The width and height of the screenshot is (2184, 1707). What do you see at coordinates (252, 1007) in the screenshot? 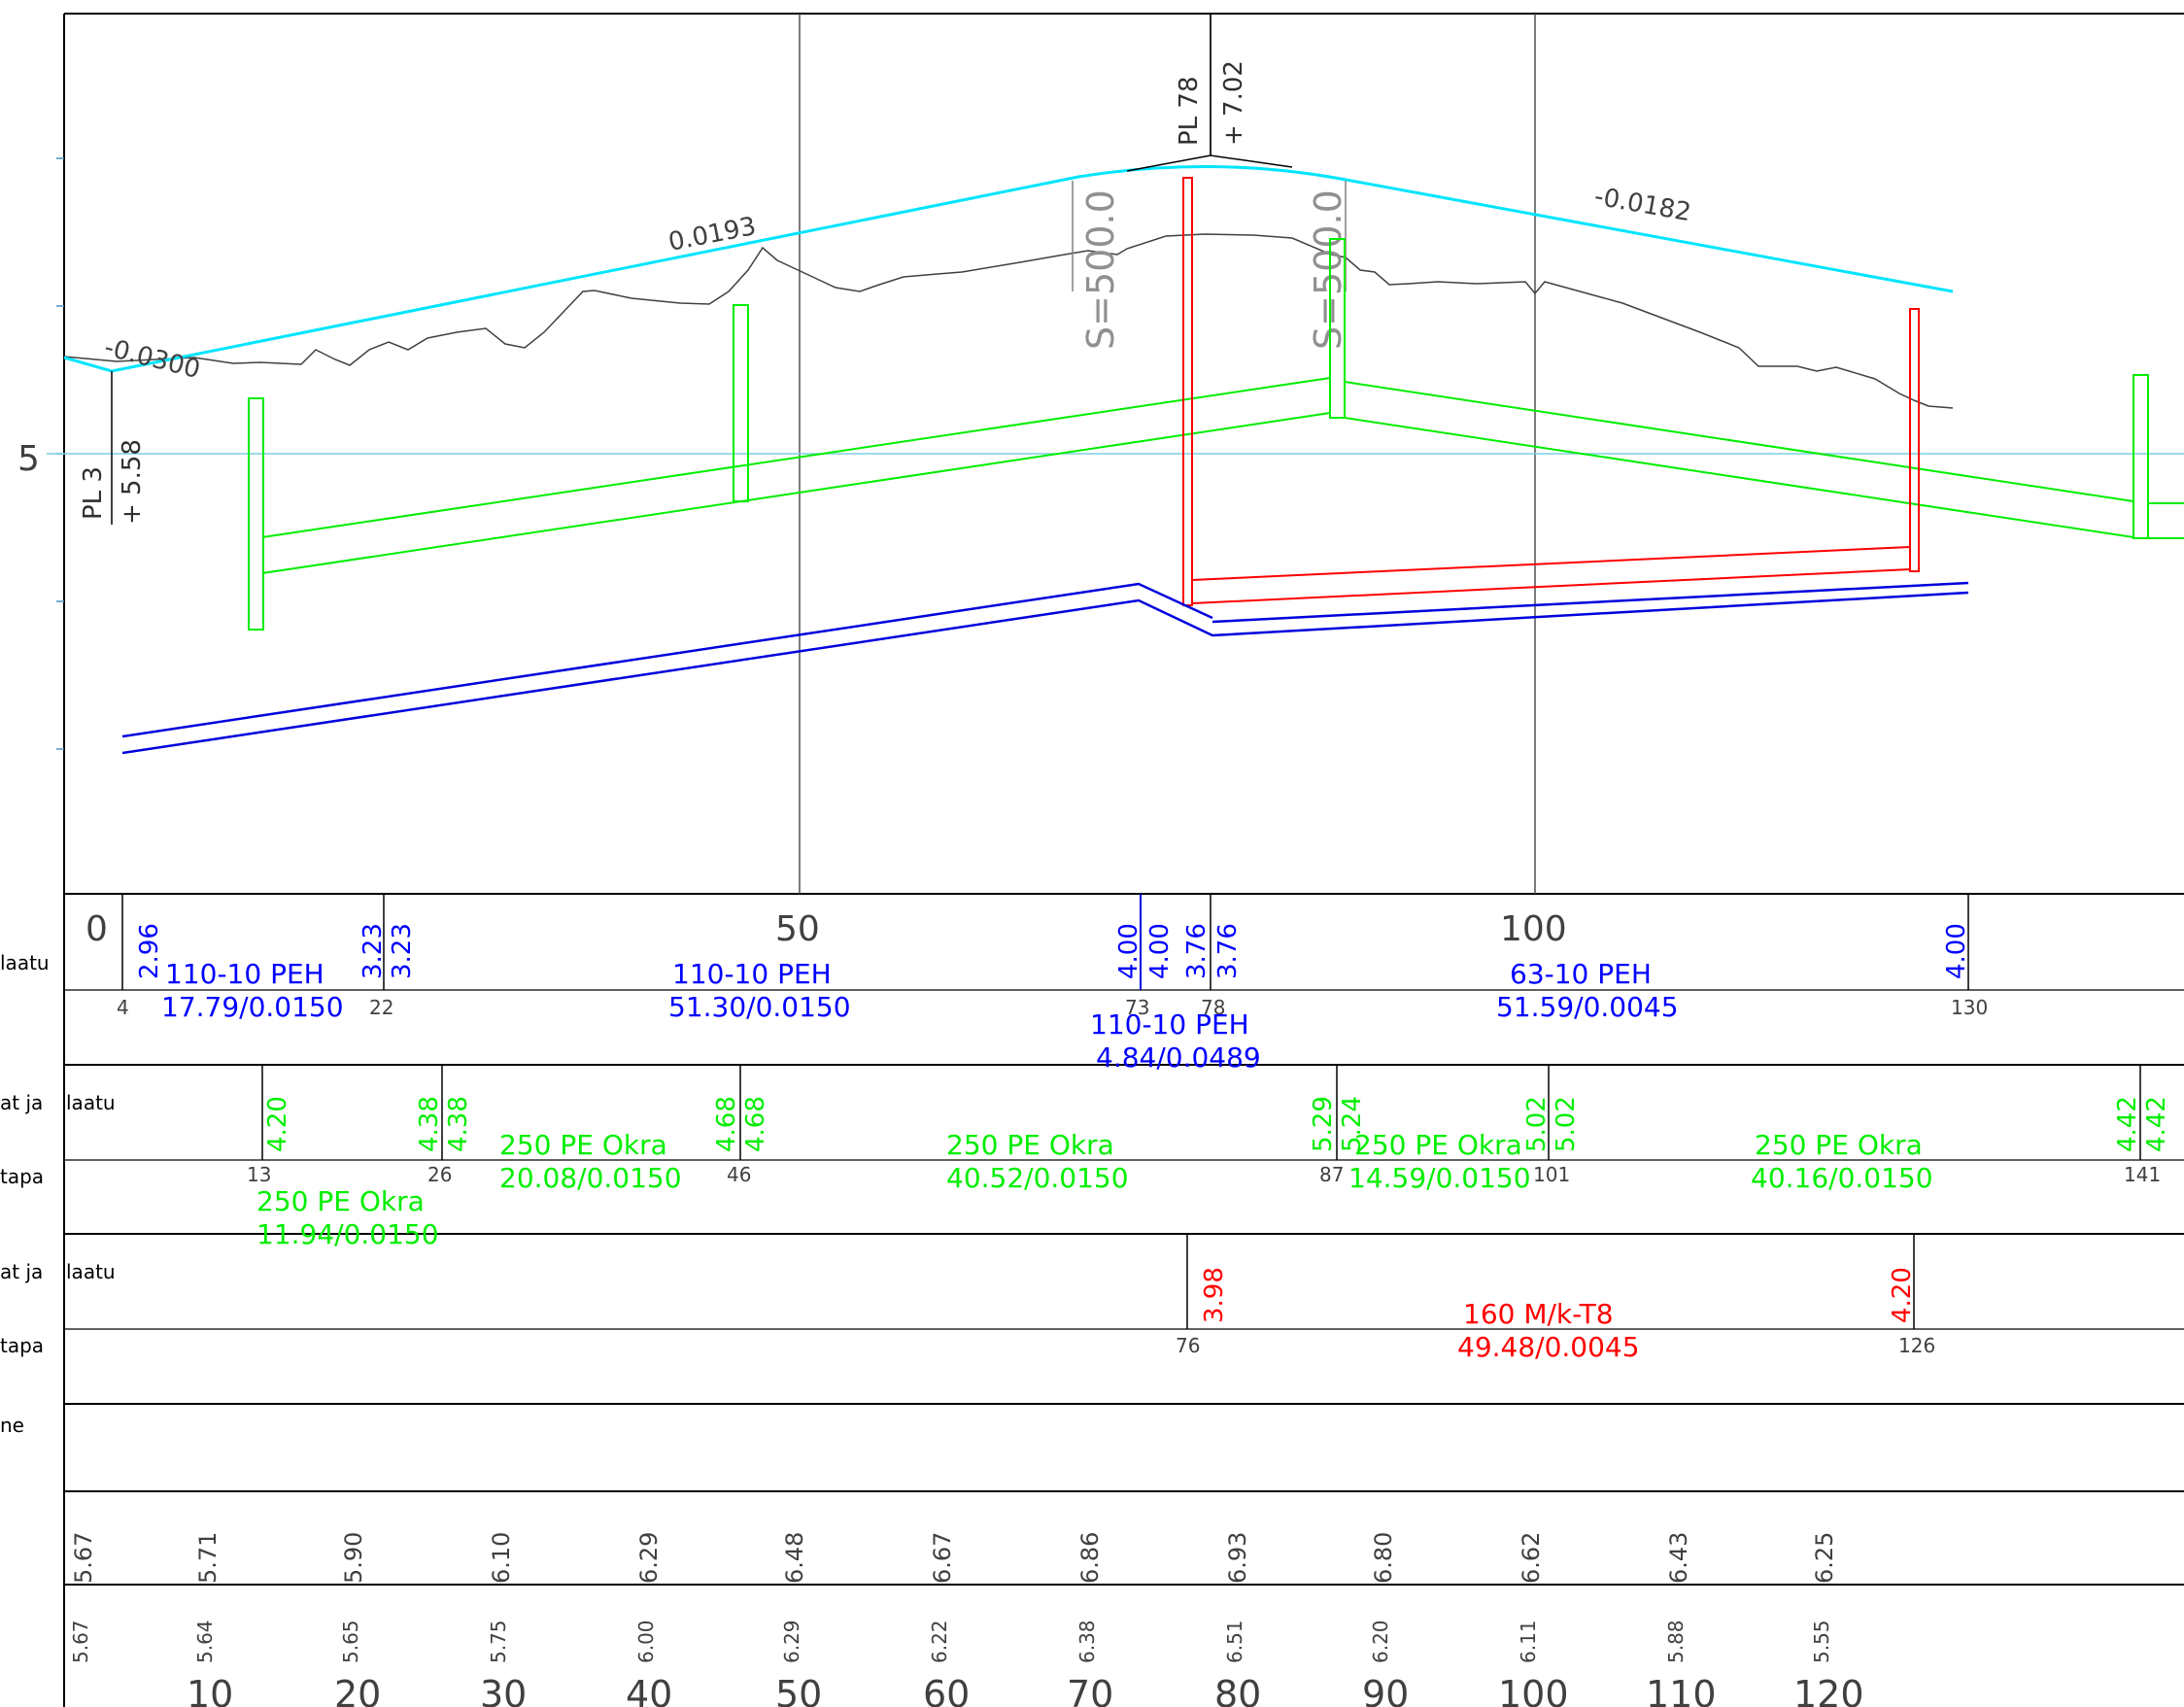
I see `water-pipe-len: 17.79/0.0150` at bounding box center [252, 1007].